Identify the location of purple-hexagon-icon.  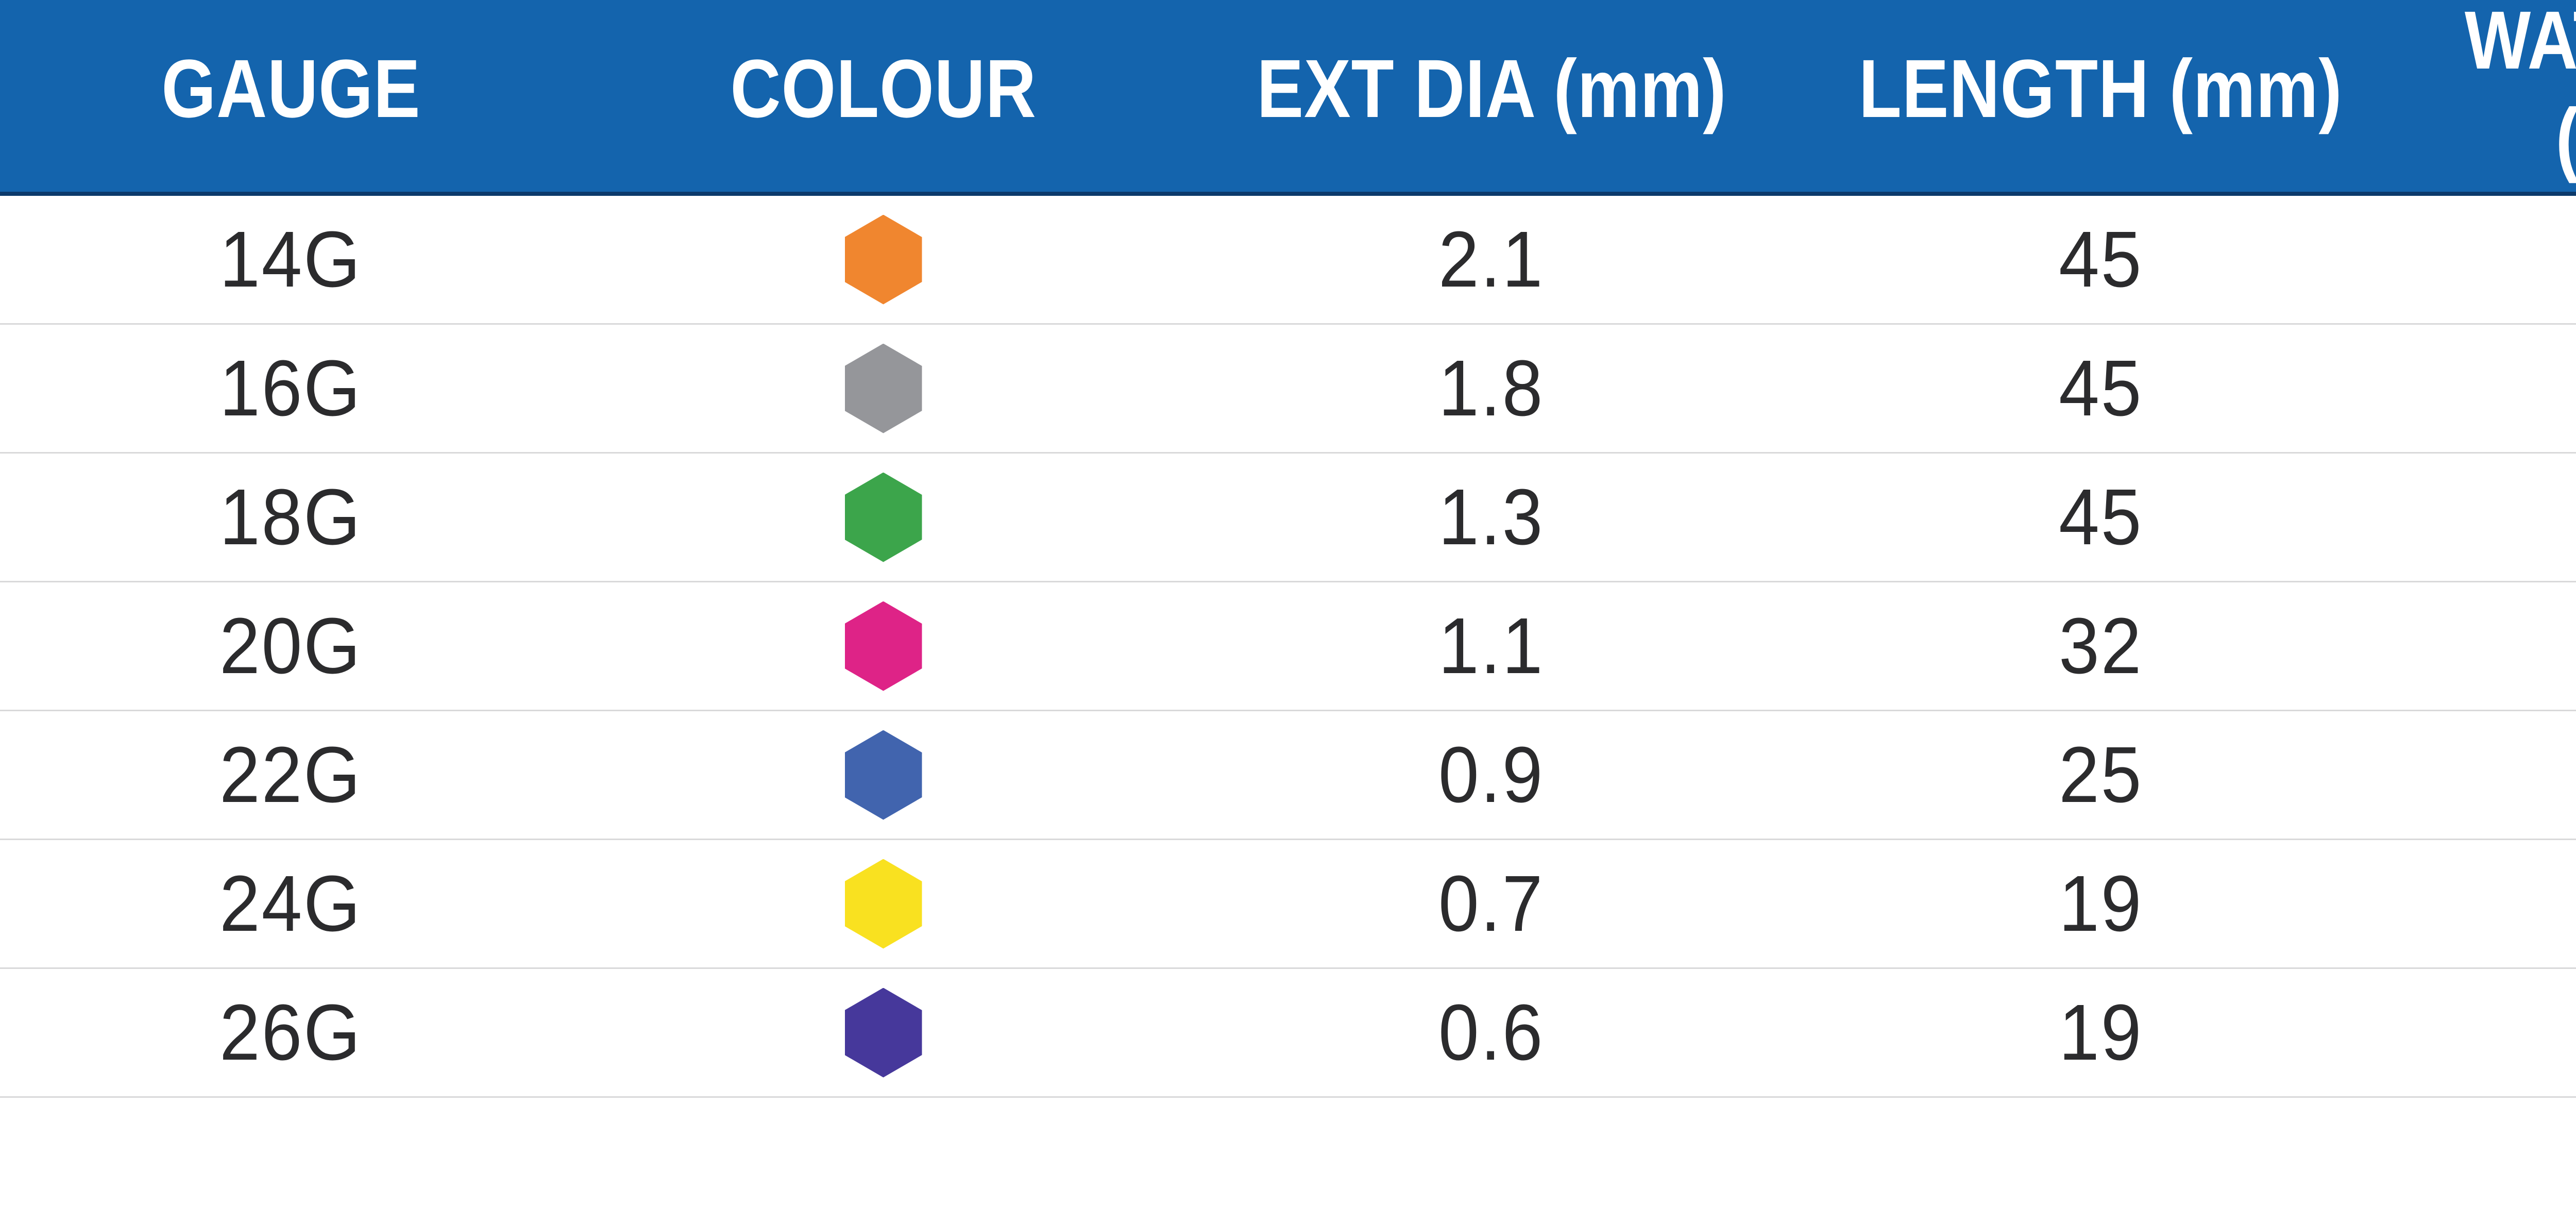
(883, 1033).